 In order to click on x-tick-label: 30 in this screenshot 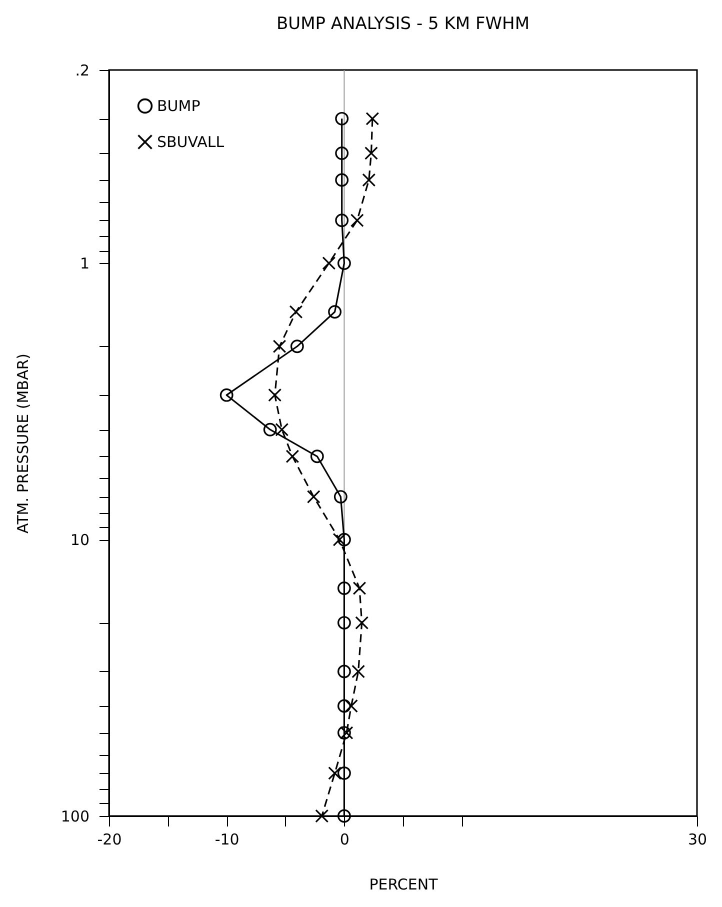, I will do `click(698, 839)`.